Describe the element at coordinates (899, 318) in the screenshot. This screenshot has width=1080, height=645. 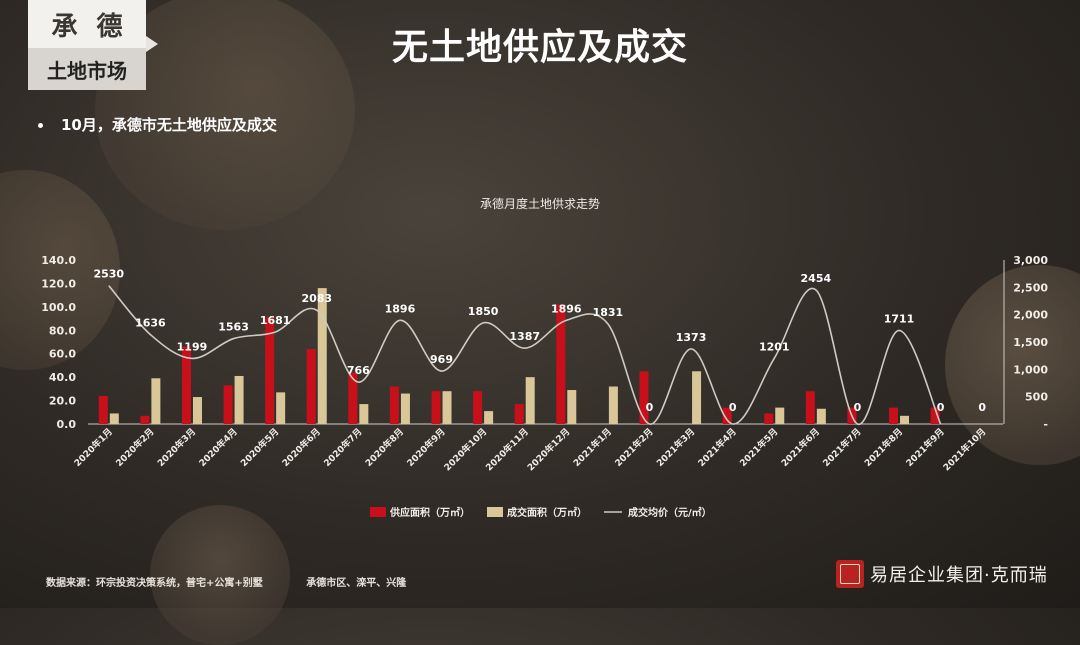
I see `price-data-label: 1711` at that location.